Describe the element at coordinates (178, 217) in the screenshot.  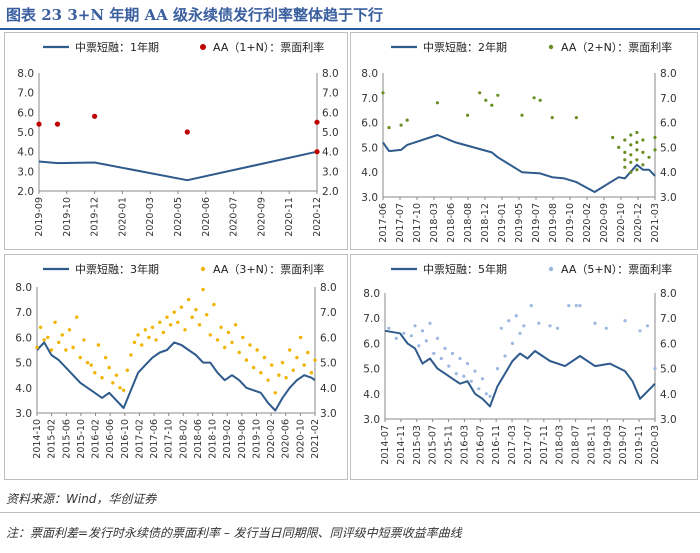
I see `x-tick-label: 2020-05` at that location.